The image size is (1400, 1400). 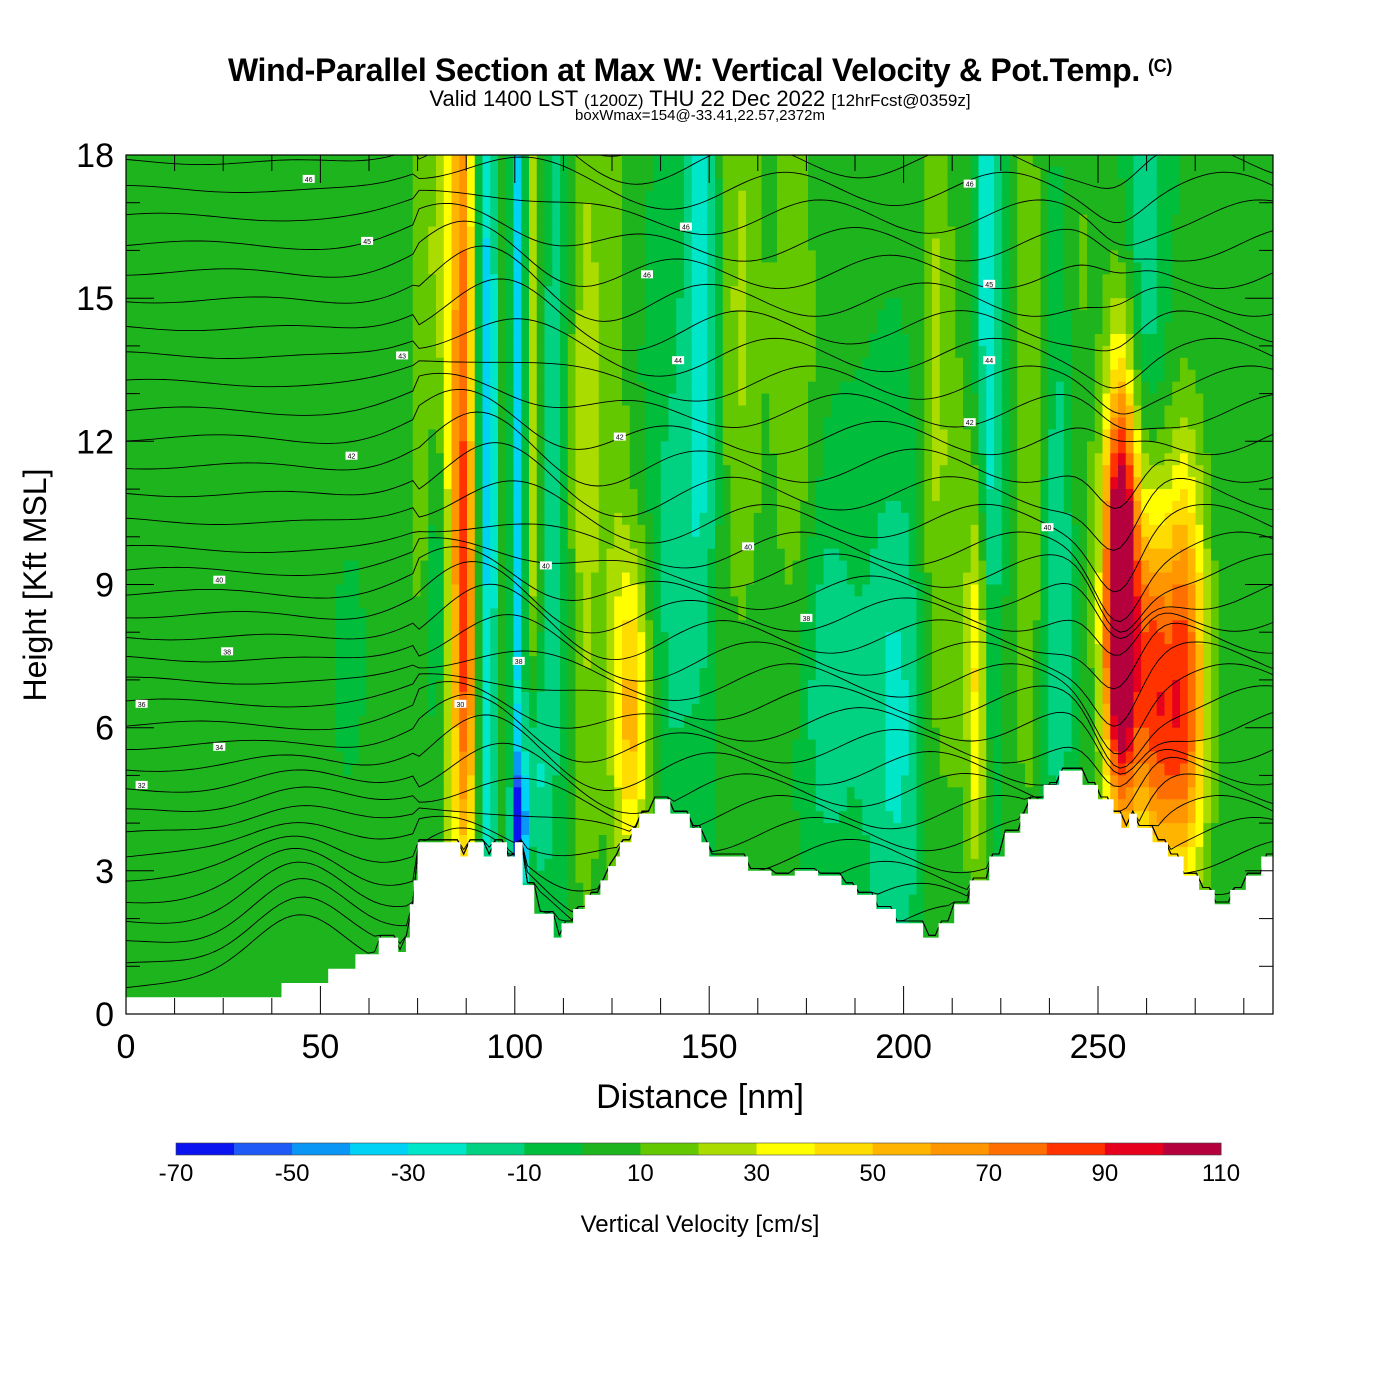 I want to click on contour-label-text: 42, so click(x=970, y=423).